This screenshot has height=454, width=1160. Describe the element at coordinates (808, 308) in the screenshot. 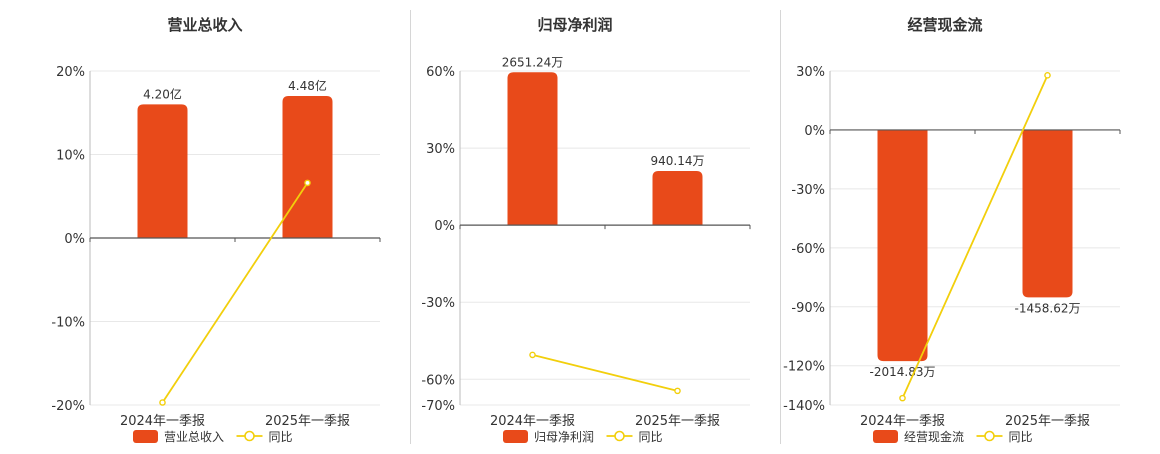

I see `y-tick-label: -90%` at that location.